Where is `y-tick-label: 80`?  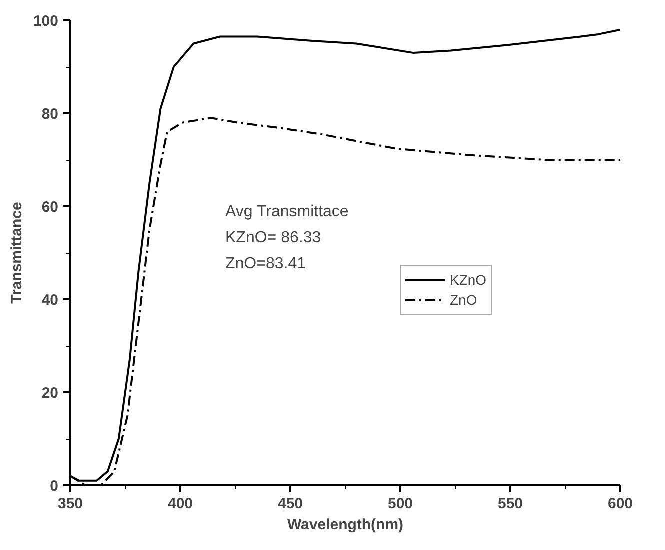
y-tick-label: 80 is located at coordinates (50, 114).